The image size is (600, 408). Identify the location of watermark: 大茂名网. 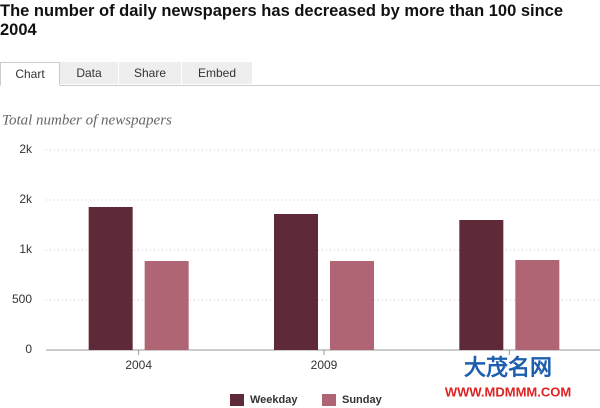
(508, 367).